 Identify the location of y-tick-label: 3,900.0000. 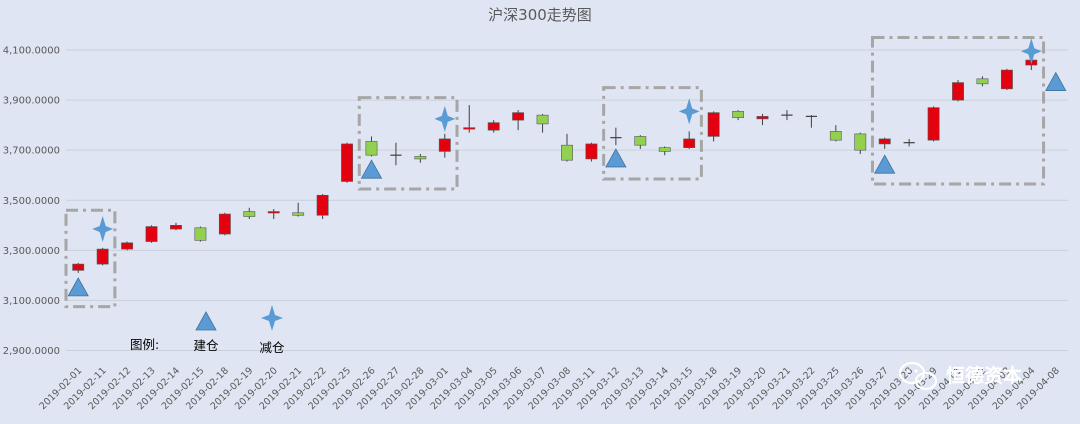
(31, 101).